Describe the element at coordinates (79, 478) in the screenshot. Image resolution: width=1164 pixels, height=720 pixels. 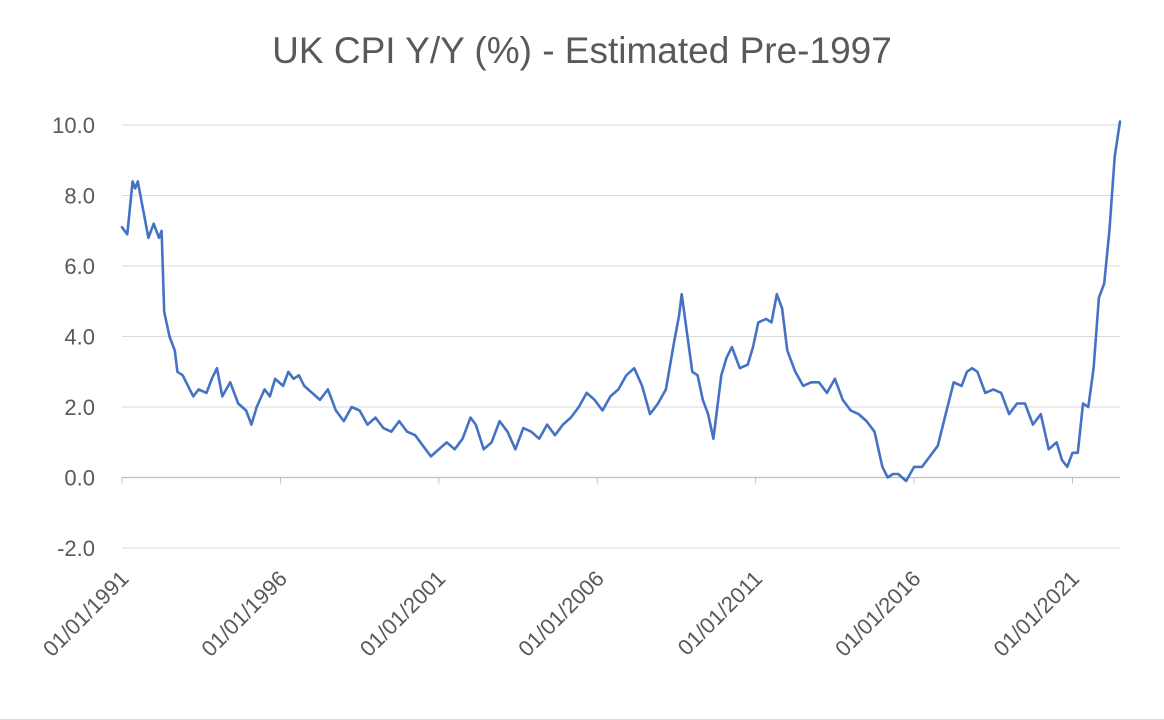
I see `y-tick-label: 0.0` at that location.